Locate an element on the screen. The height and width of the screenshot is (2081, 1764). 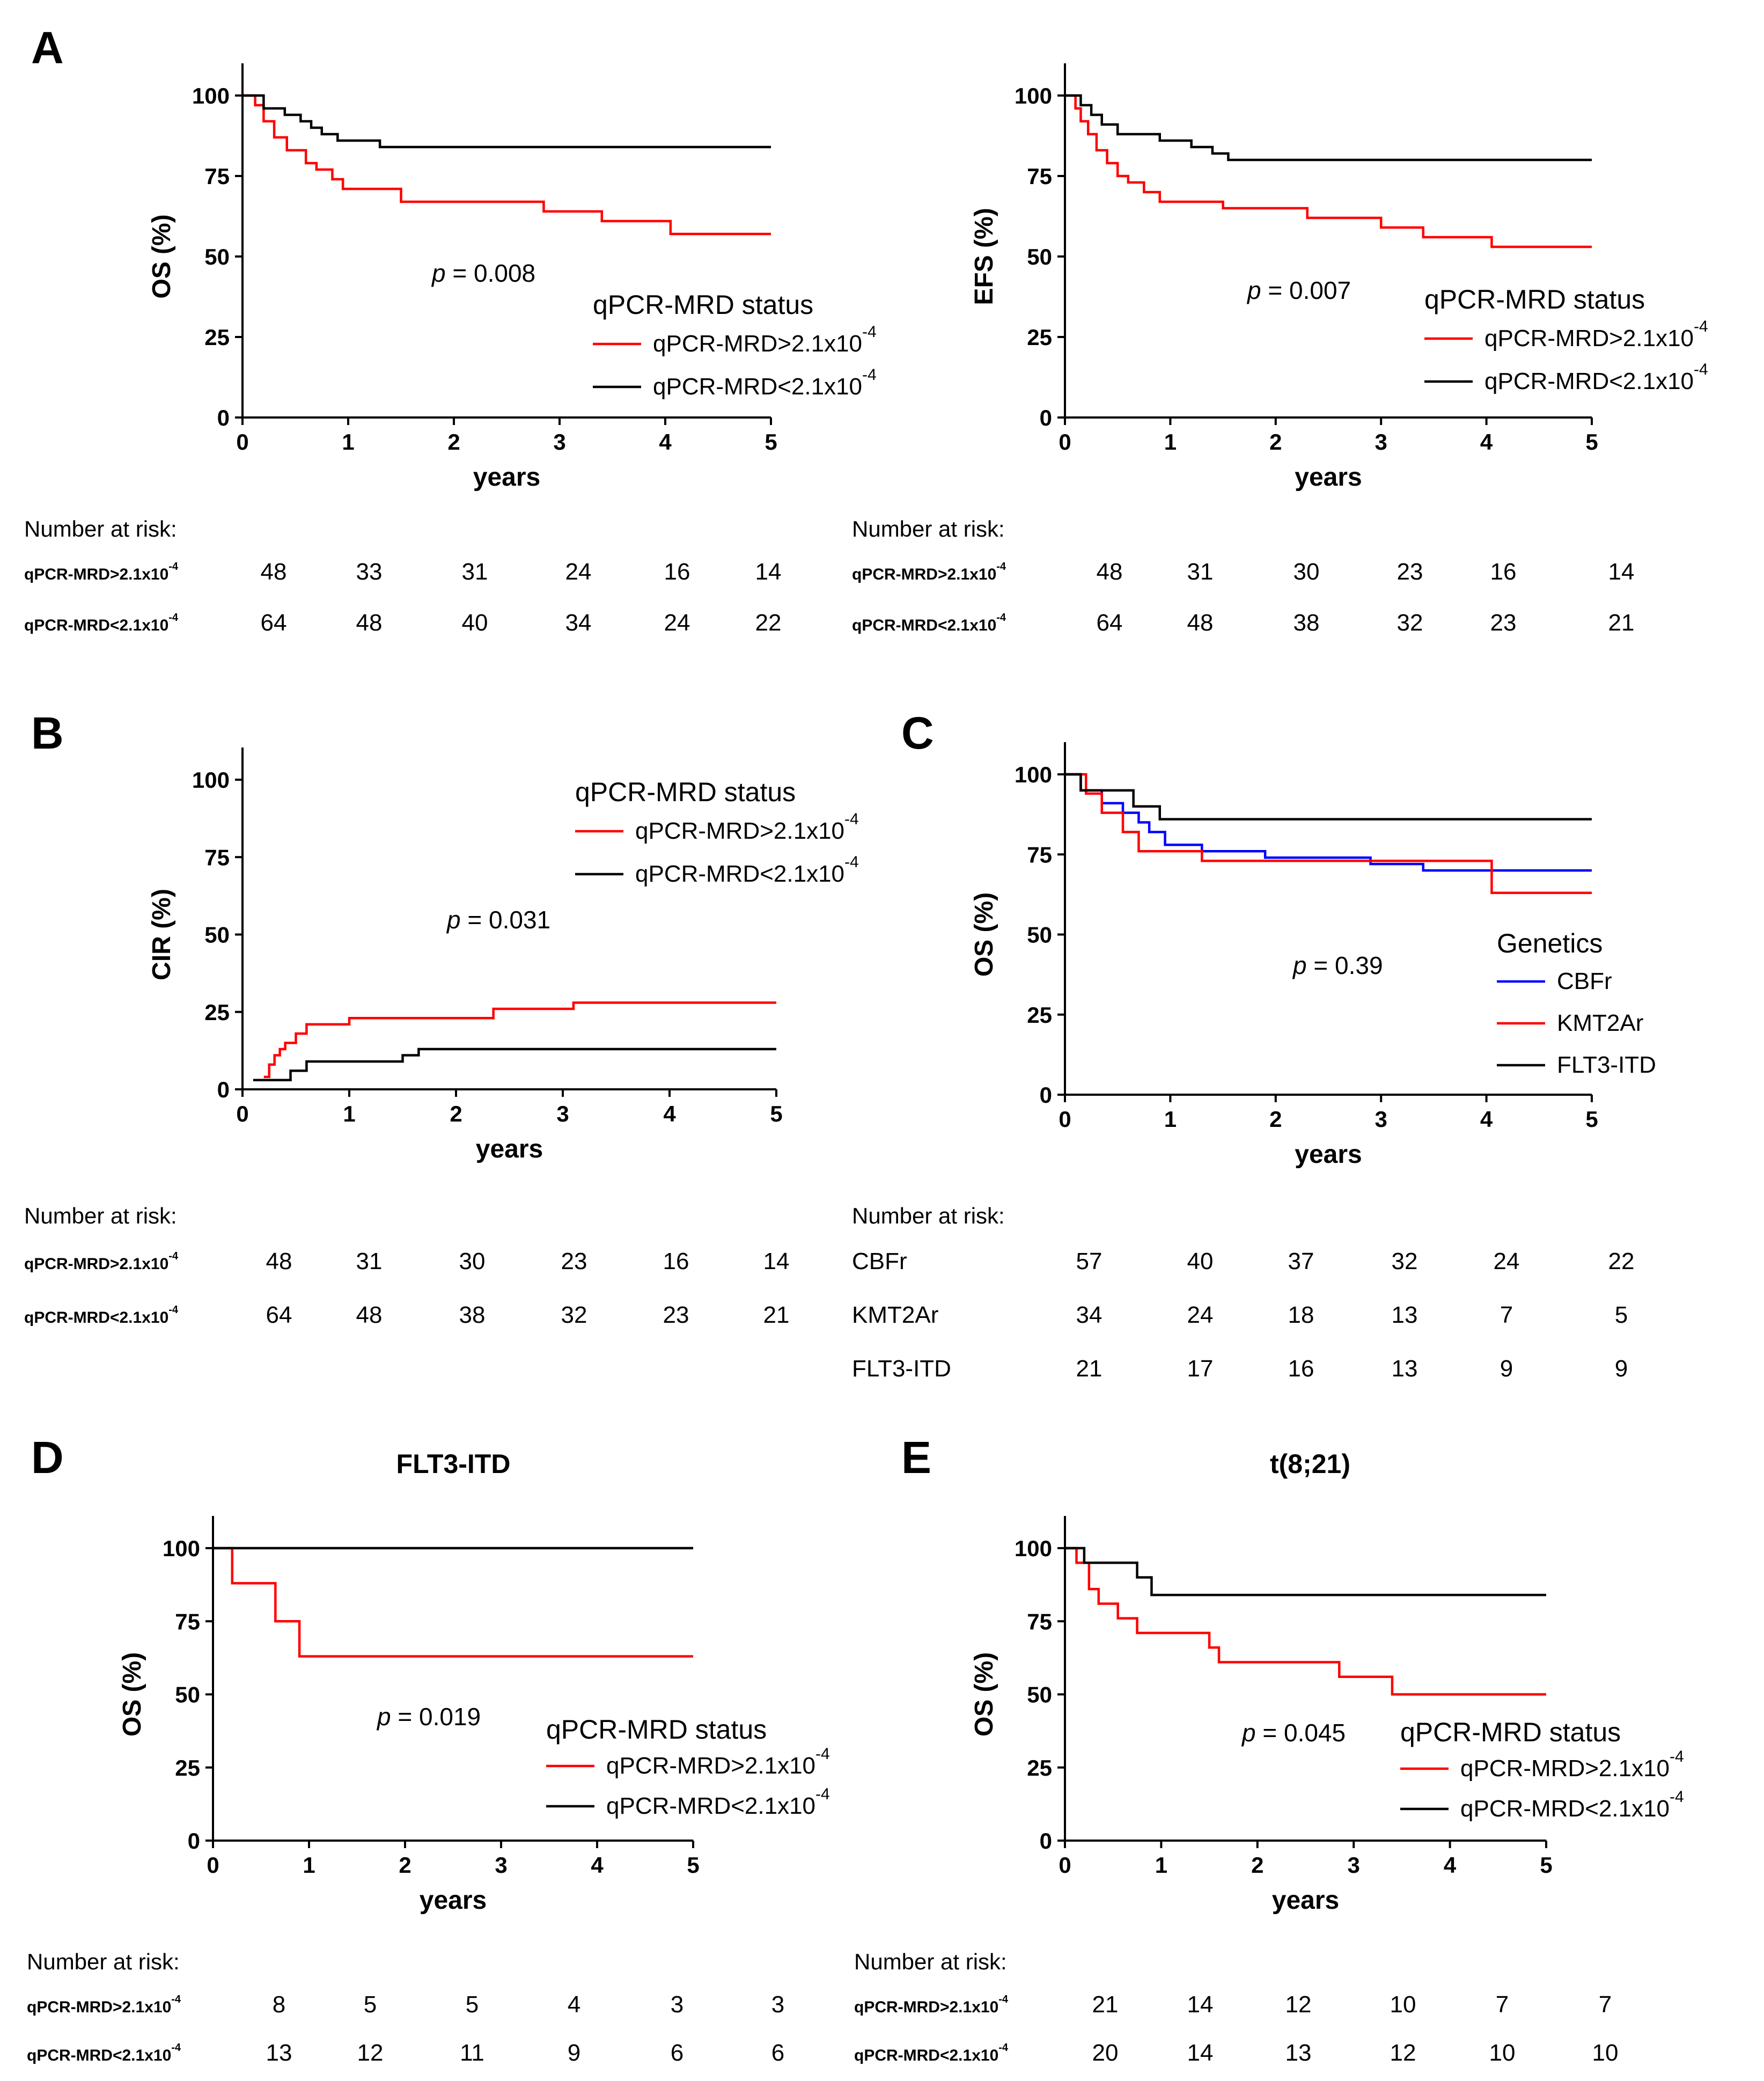
risk-value: 13 is located at coordinates (279, 2053).